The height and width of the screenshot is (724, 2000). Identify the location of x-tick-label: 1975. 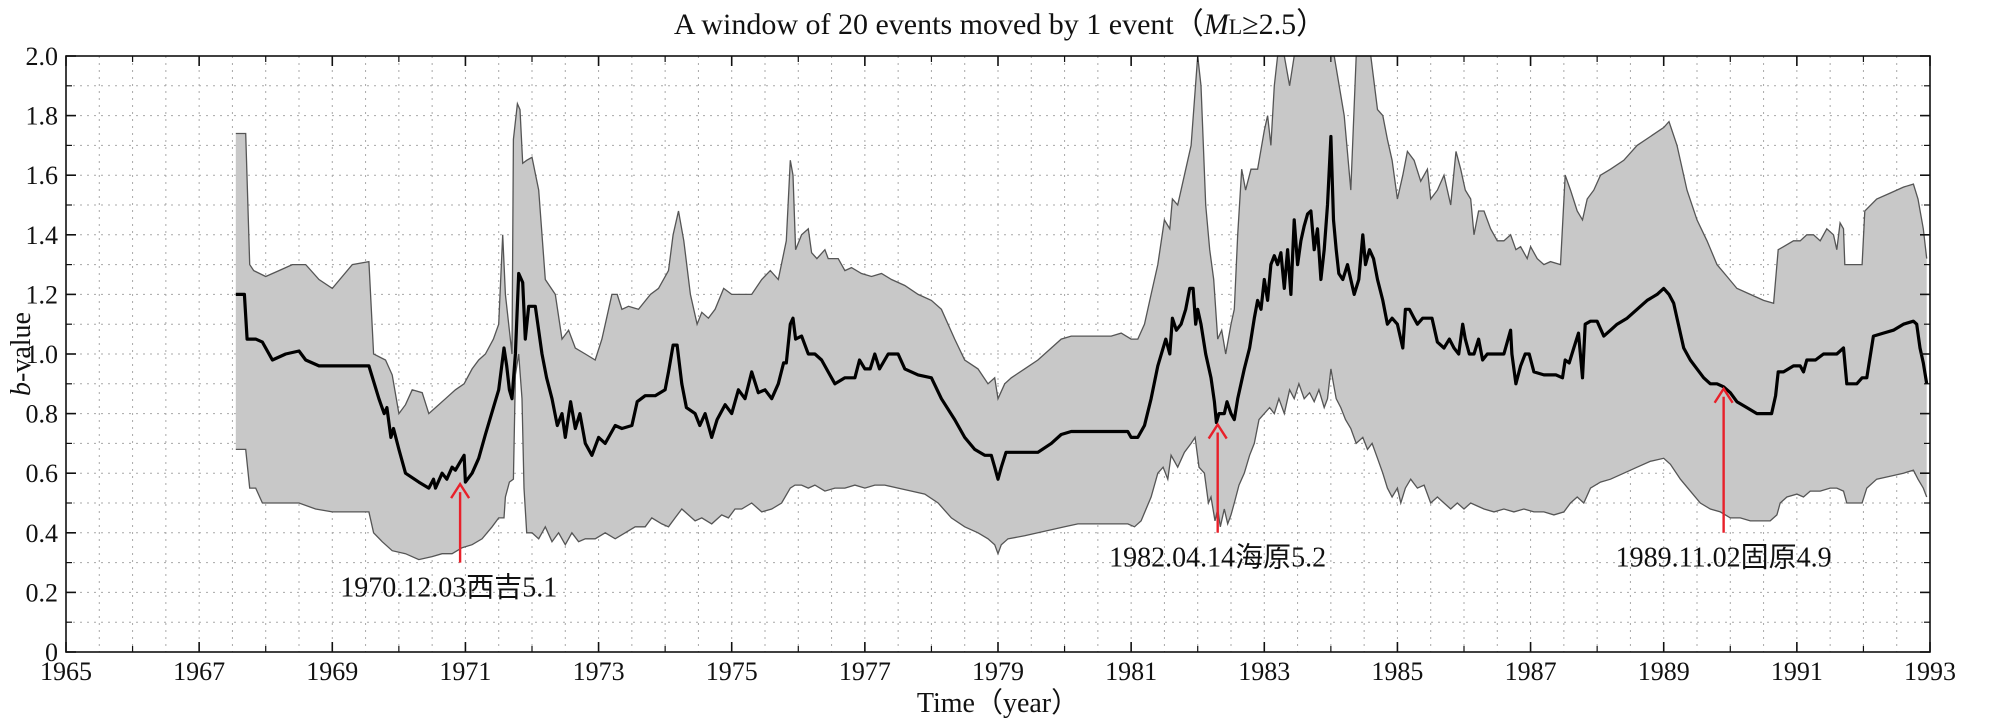
(732, 671).